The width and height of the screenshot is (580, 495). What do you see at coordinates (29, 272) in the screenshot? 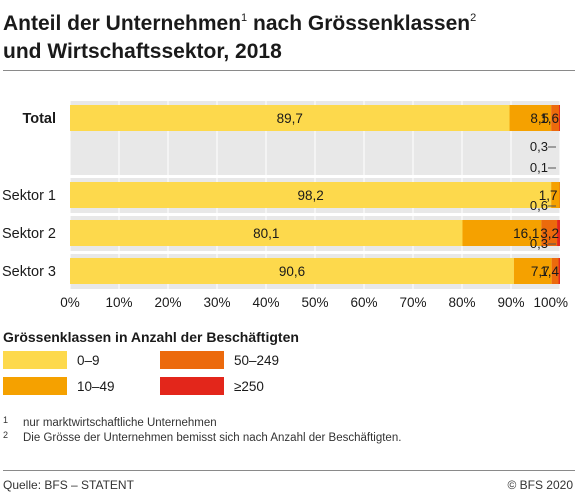
I see `category-label: Sektor 3` at bounding box center [29, 272].